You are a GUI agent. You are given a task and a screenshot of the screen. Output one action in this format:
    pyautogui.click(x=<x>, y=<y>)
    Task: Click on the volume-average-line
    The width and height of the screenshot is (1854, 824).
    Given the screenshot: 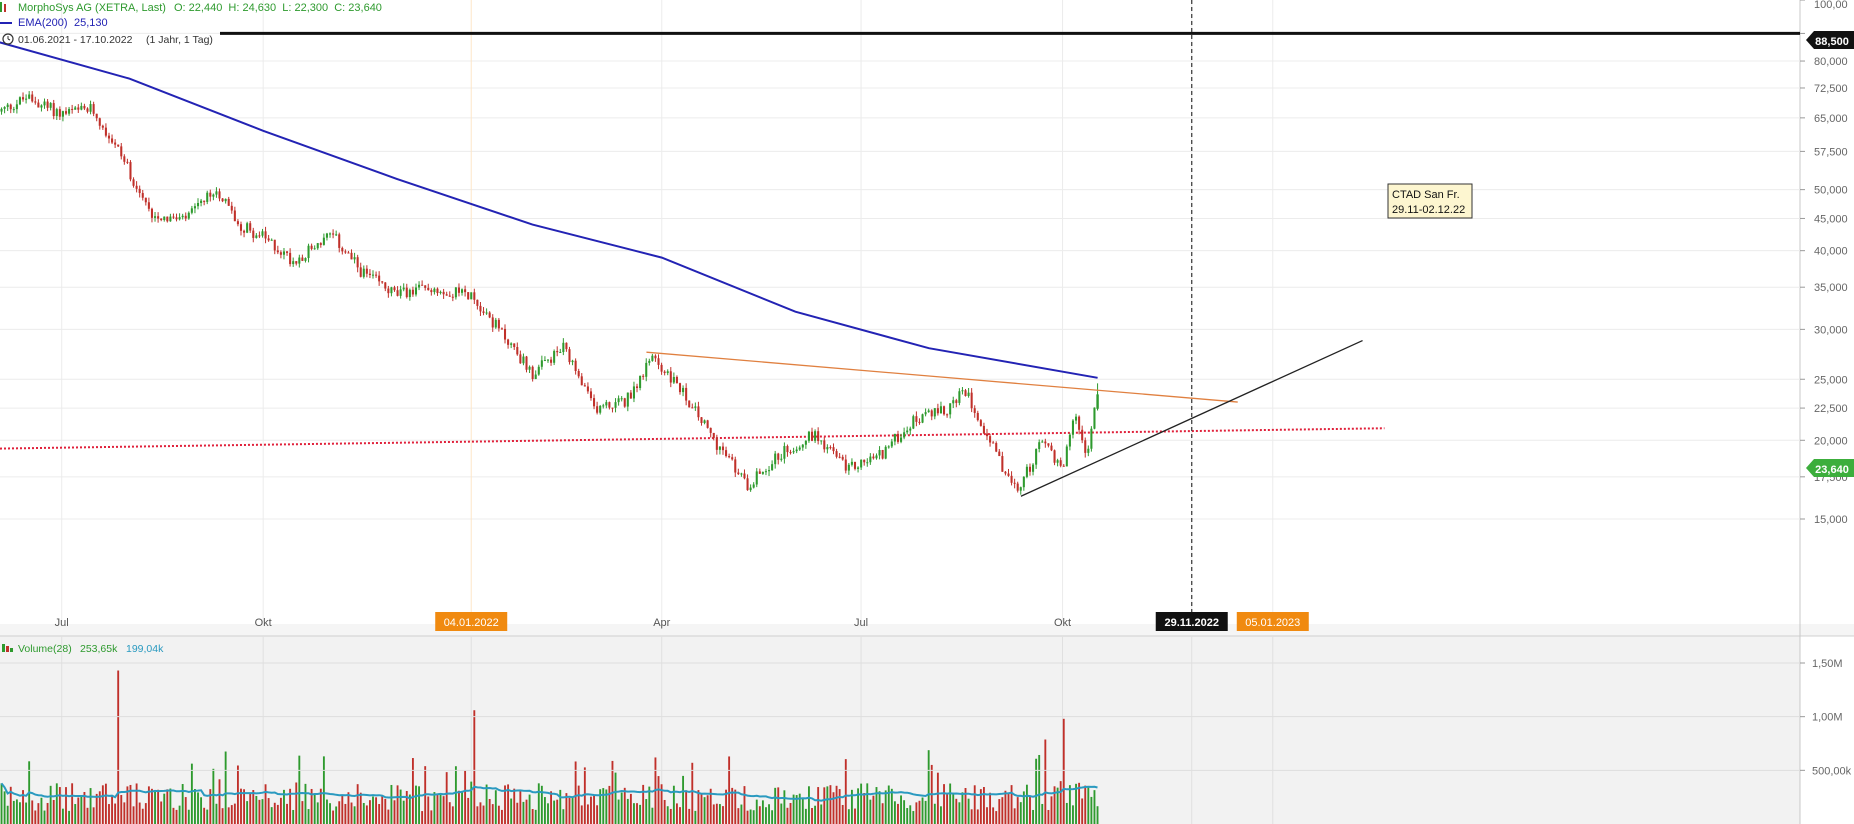 What is the action you would take?
    pyautogui.click(x=549, y=792)
    